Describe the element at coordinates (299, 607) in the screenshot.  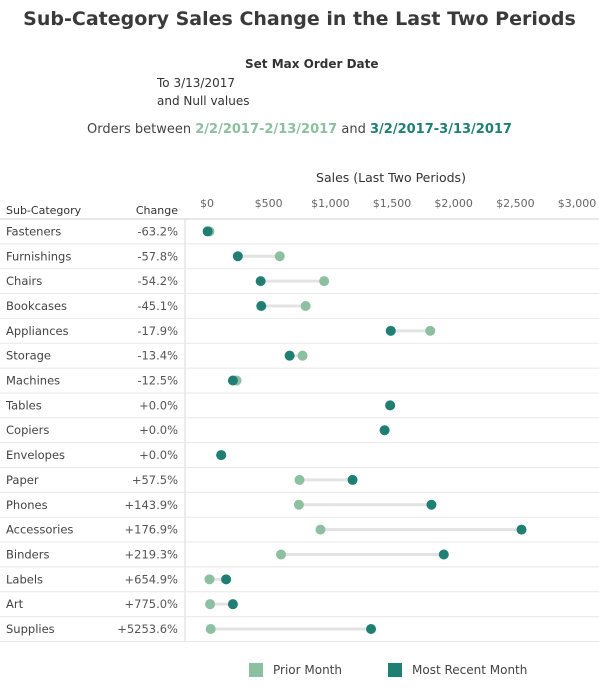
I see `table-row: Art +775.0%` at that location.